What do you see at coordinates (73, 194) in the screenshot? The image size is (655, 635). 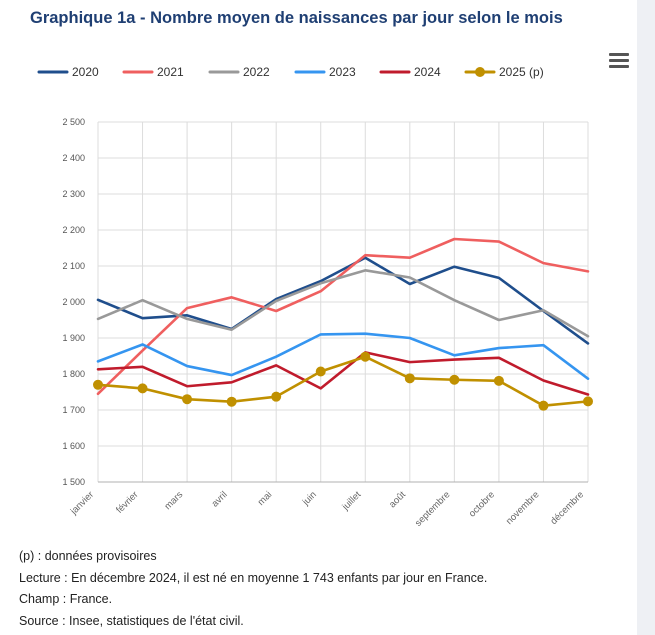 I see `y-tick-label: 2 300` at bounding box center [73, 194].